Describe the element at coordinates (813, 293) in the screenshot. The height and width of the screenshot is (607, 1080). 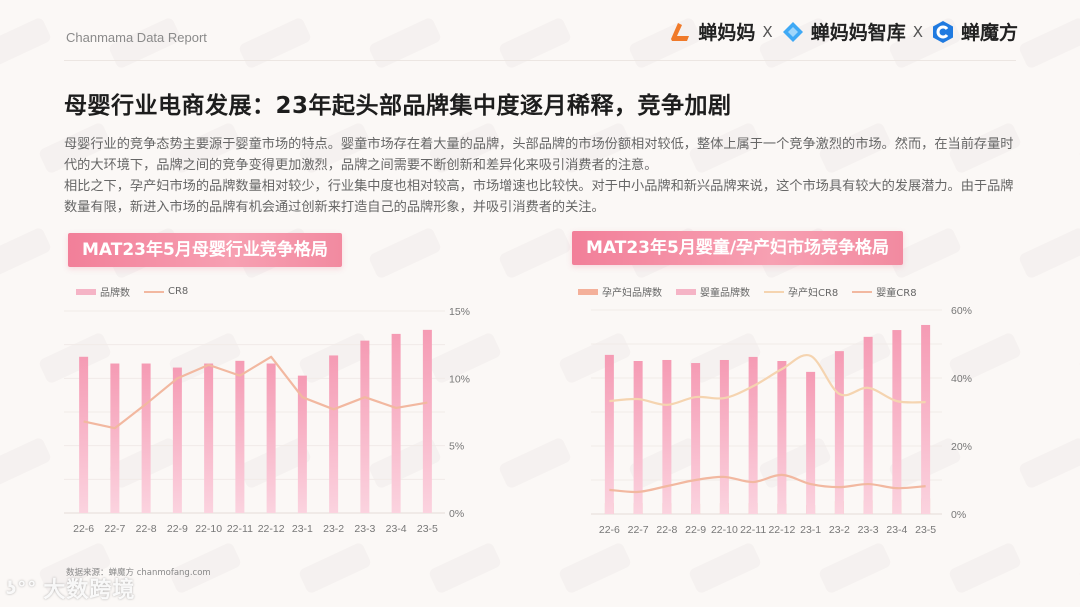
I see `legend-label: 孕产妇CR8` at that location.